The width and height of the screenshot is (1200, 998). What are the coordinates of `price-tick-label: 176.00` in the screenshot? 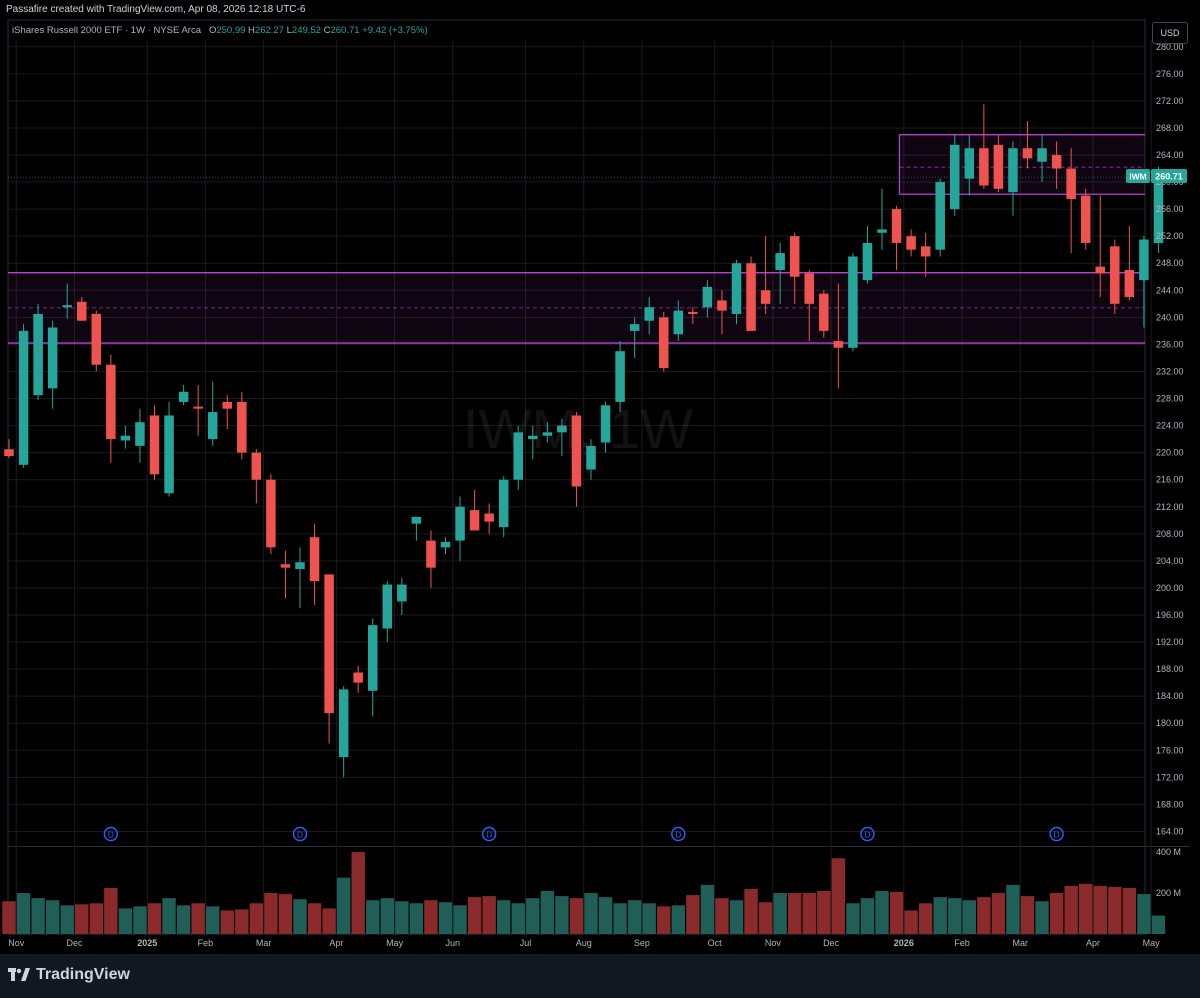 It's located at (1170, 750).